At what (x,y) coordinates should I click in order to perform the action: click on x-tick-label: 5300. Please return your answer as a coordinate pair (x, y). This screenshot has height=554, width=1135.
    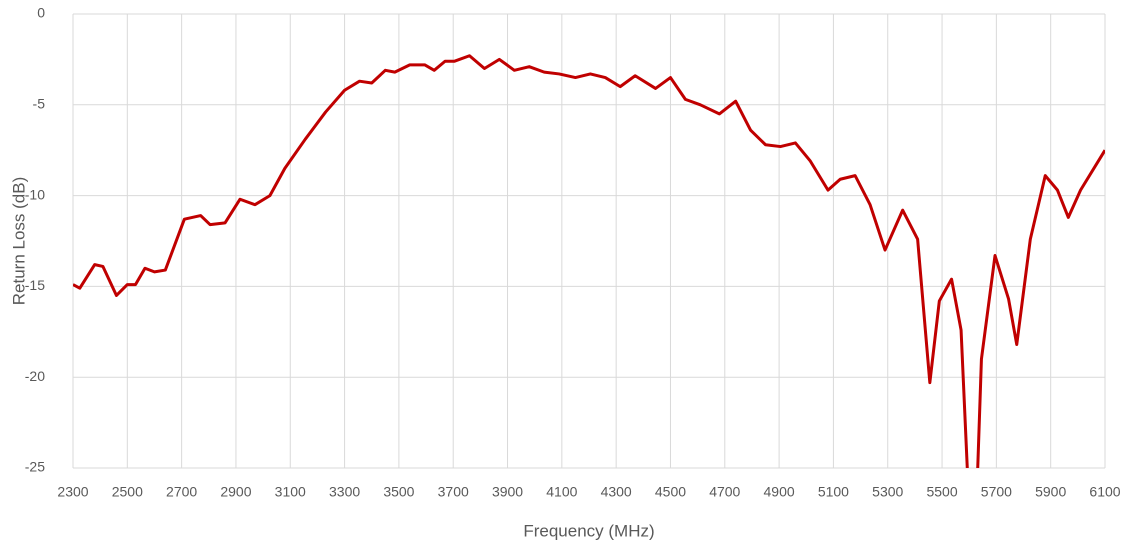
    Looking at the image, I should click on (887, 492).